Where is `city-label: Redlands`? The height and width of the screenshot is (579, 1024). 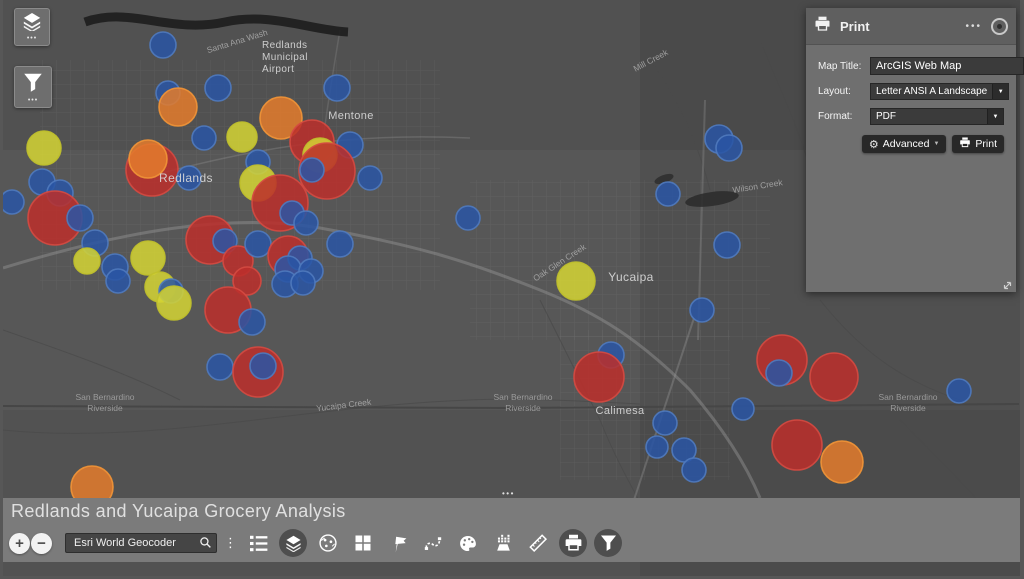
city-label: Redlands is located at coordinates (186, 178).